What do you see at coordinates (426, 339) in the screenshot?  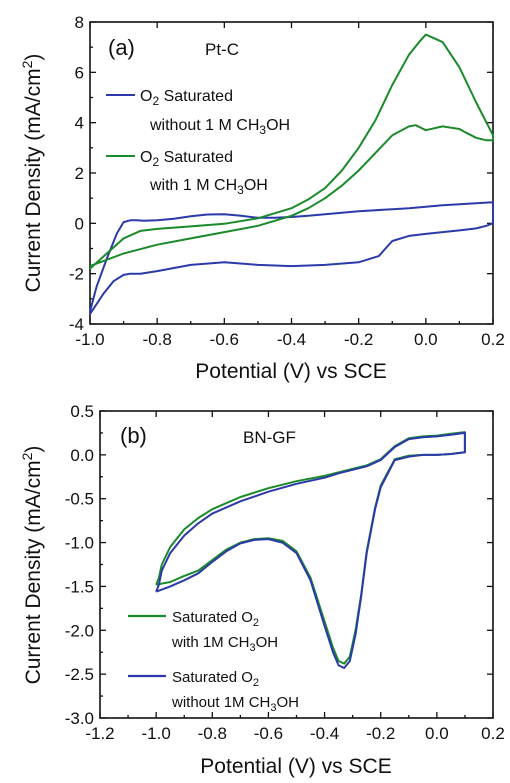 I see `panel-a-xtick-label: 0.0` at bounding box center [426, 339].